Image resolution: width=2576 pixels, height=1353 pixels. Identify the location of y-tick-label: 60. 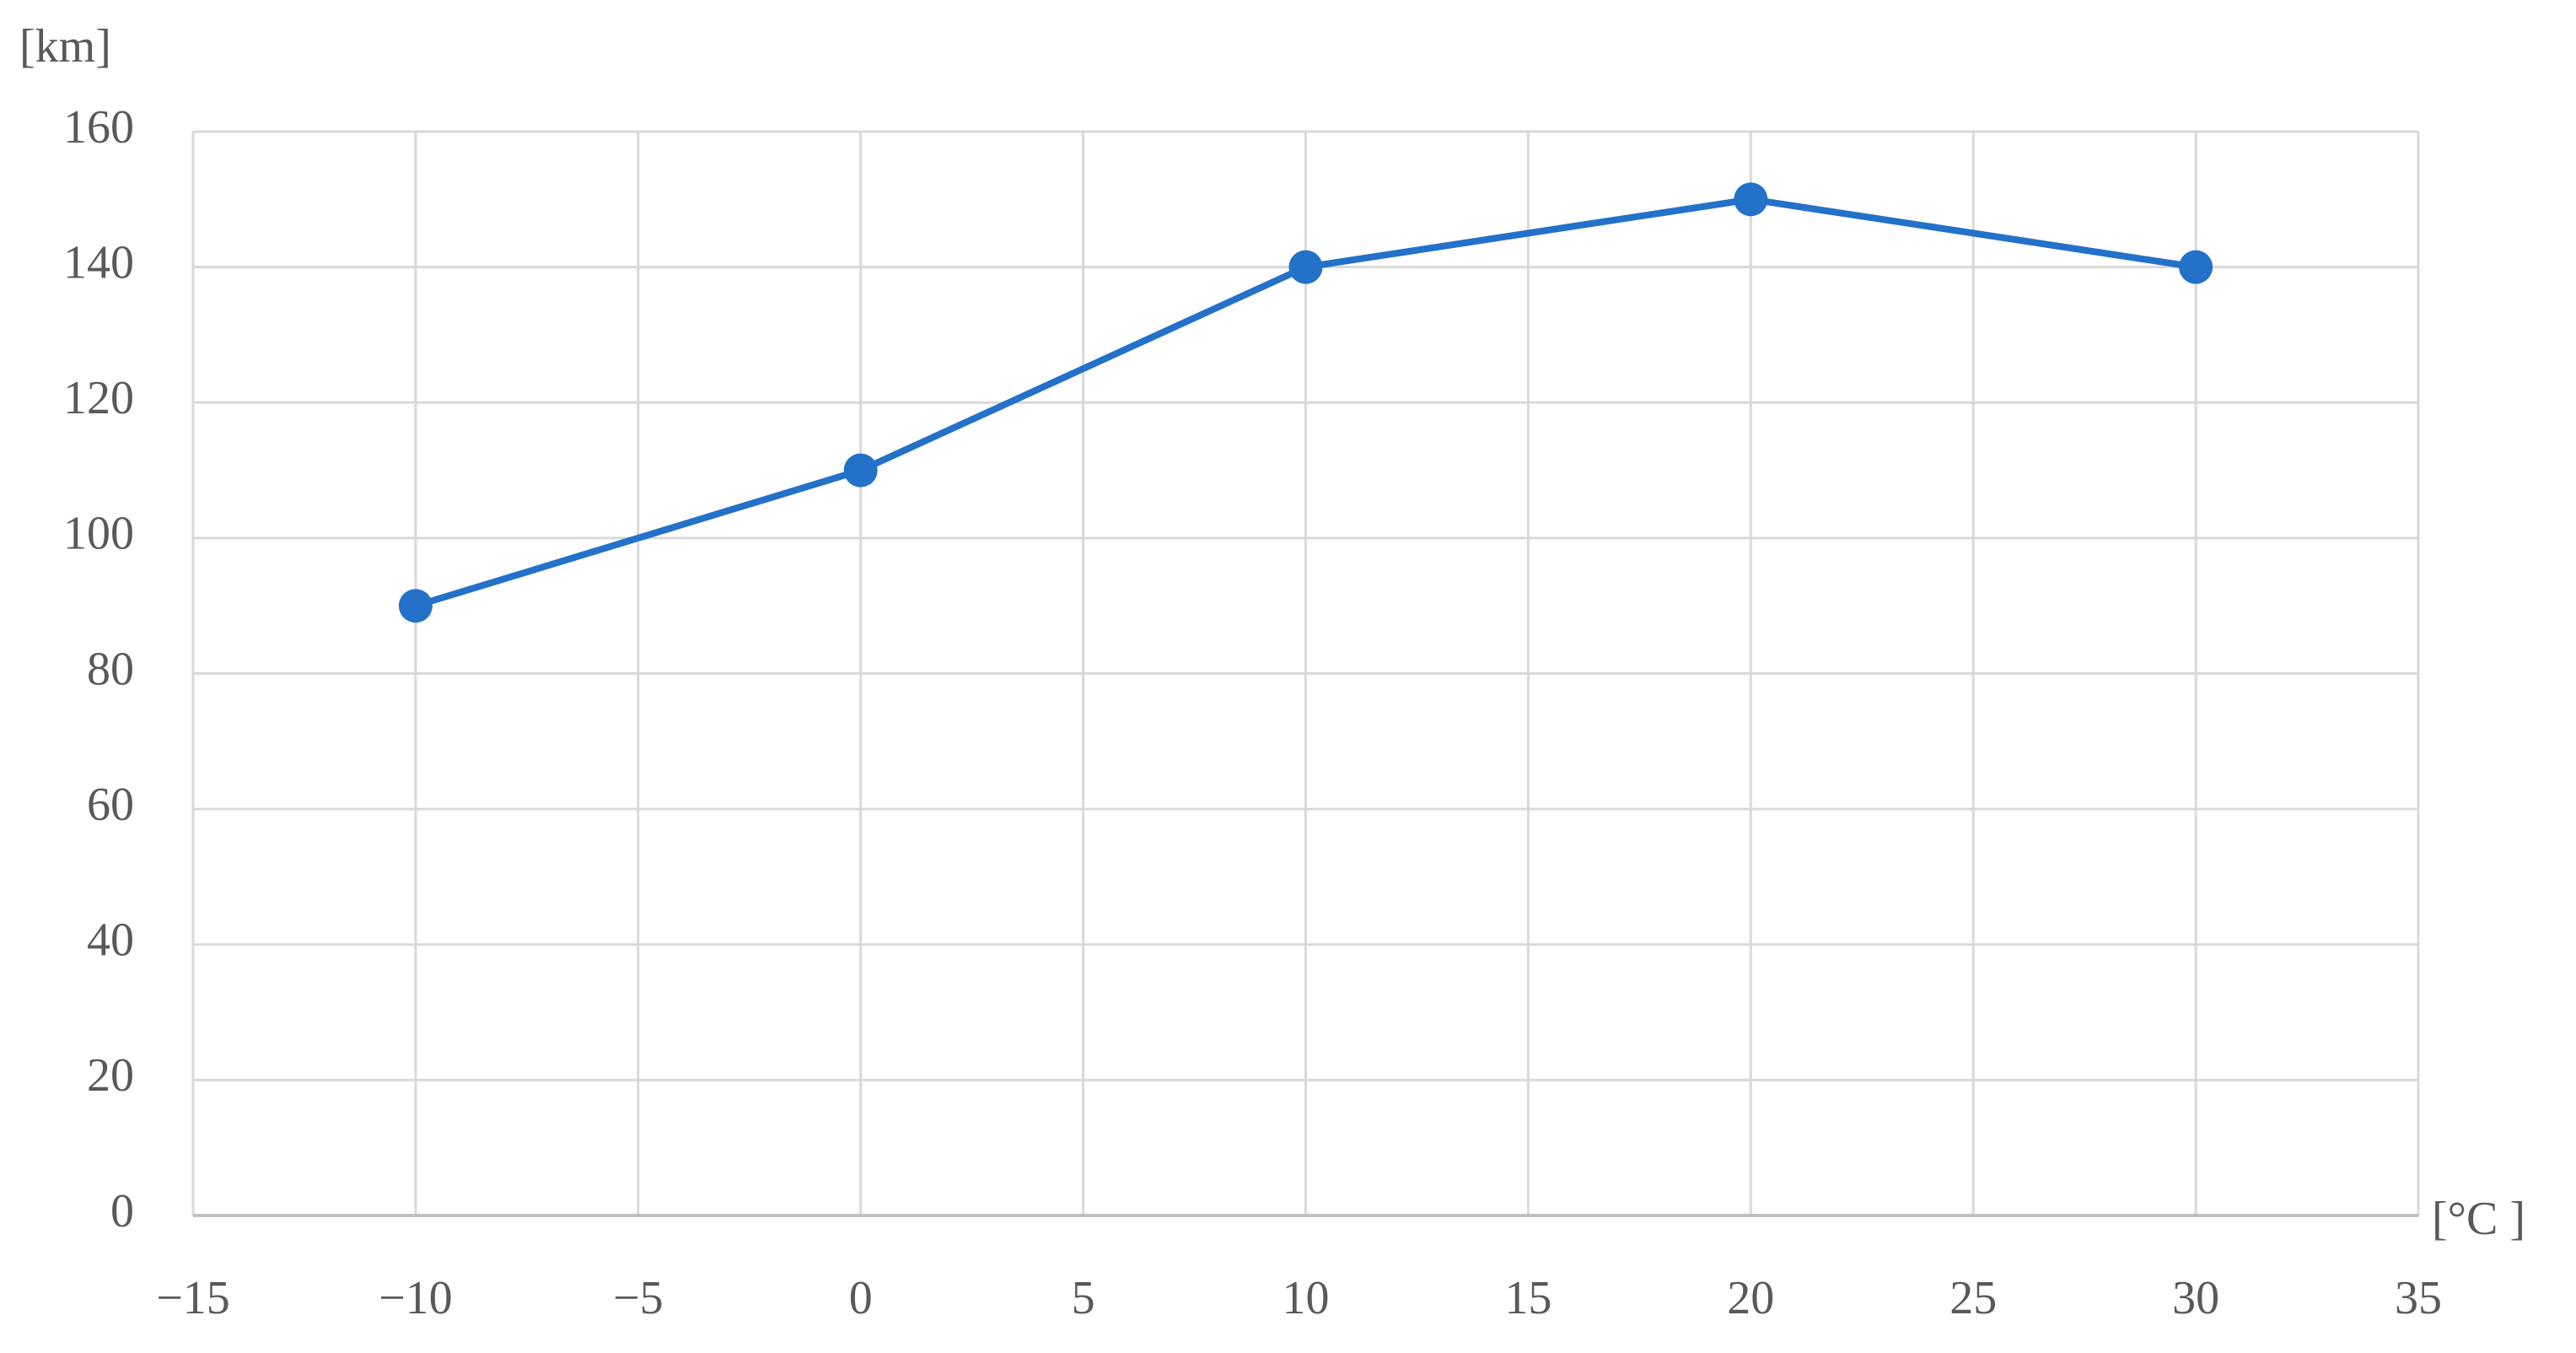
(110, 805).